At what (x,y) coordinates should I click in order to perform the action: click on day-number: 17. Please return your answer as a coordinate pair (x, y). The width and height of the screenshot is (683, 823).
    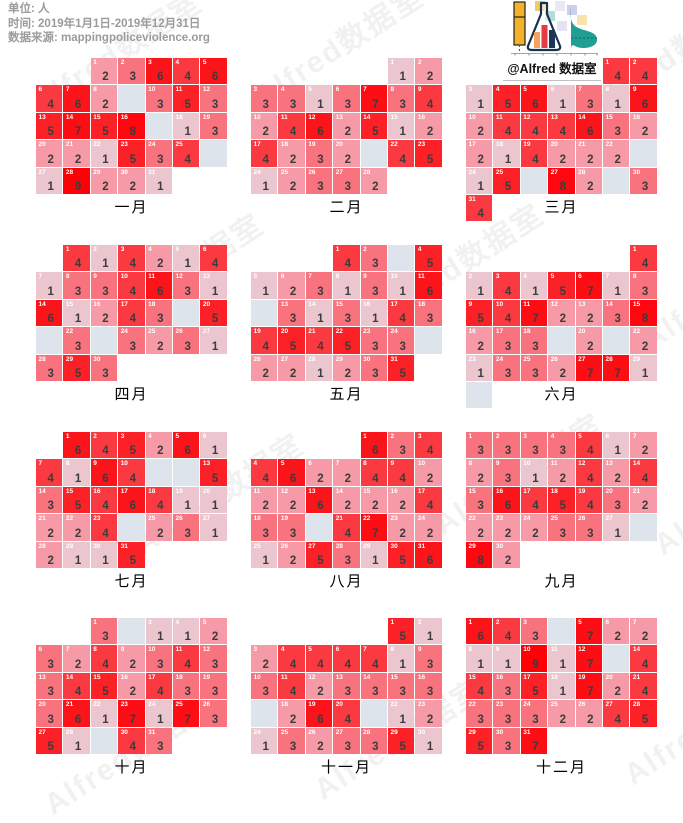
    Looking at the image, I should click on (527, 491).